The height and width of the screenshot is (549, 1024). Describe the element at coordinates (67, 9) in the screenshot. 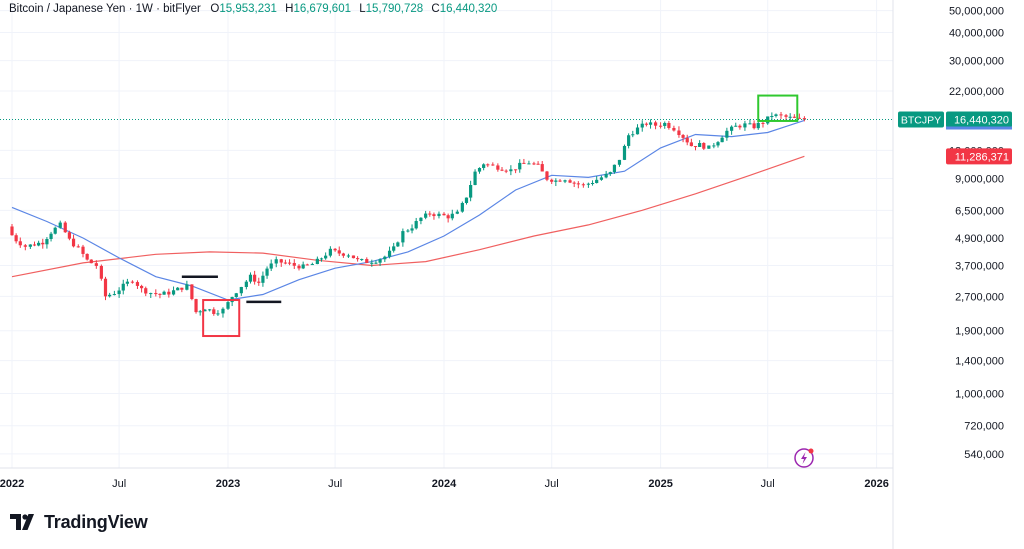

I see `symbol-name: Bitcoin / Japanese Yen` at that location.